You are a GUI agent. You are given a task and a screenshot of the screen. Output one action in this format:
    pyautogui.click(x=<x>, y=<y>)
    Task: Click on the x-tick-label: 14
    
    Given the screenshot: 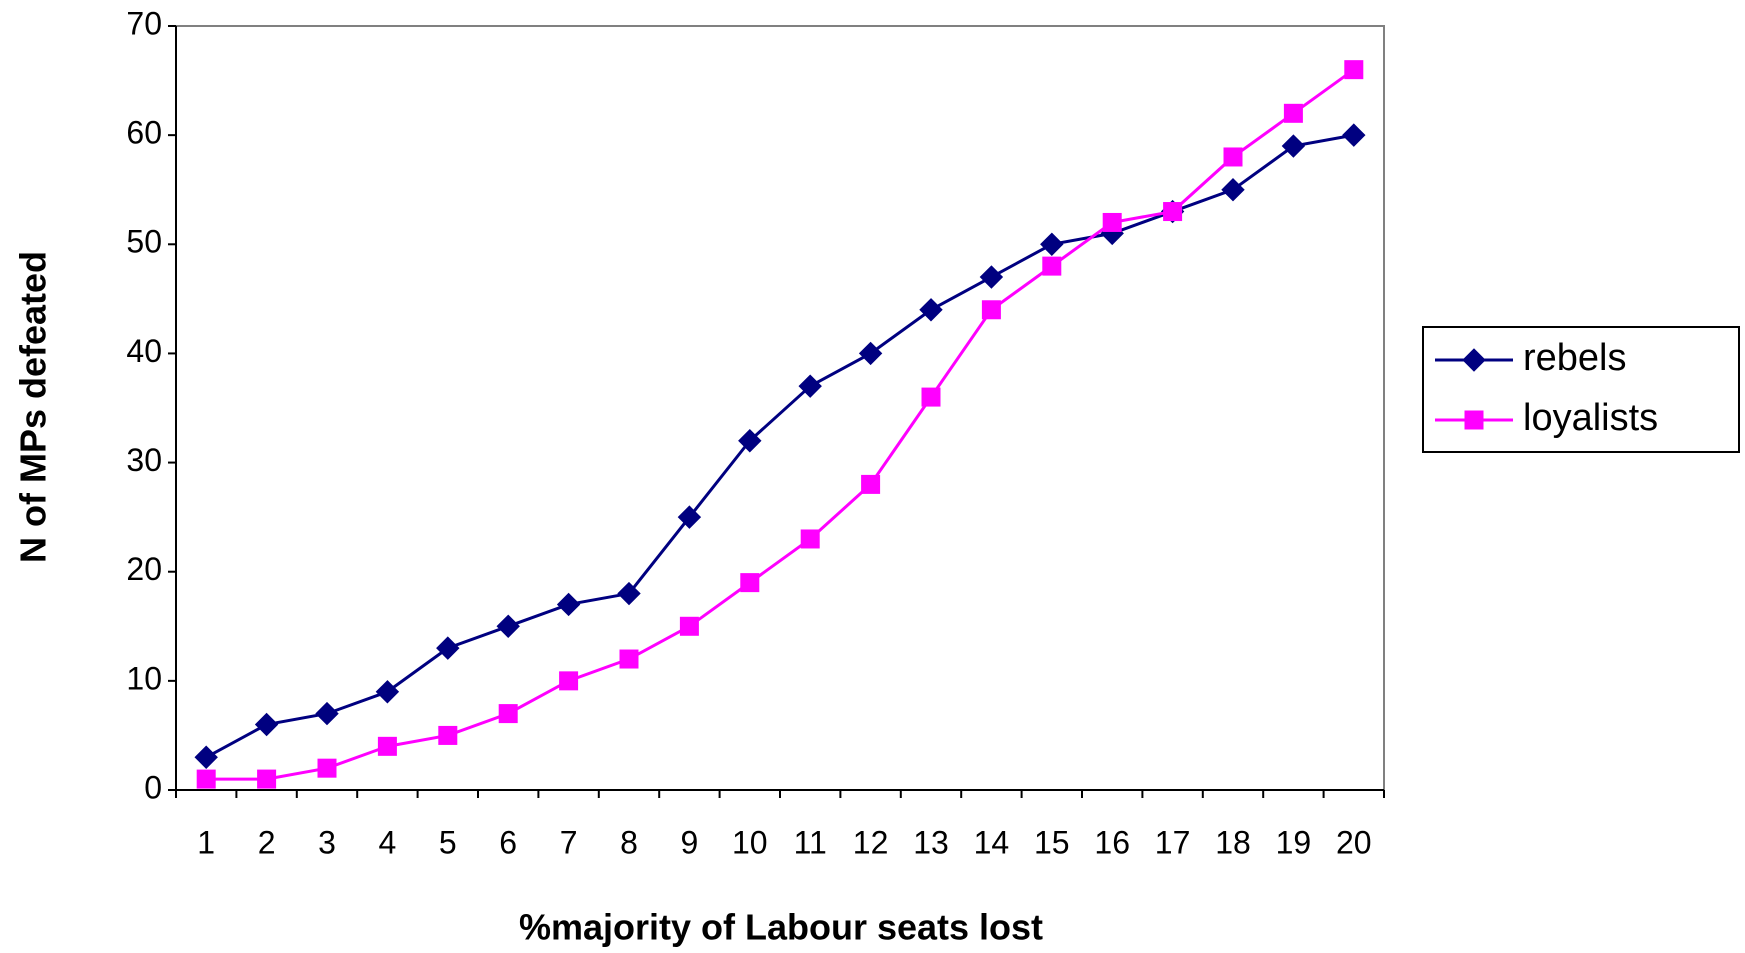 What is the action you would take?
    pyautogui.click(x=992, y=842)
    